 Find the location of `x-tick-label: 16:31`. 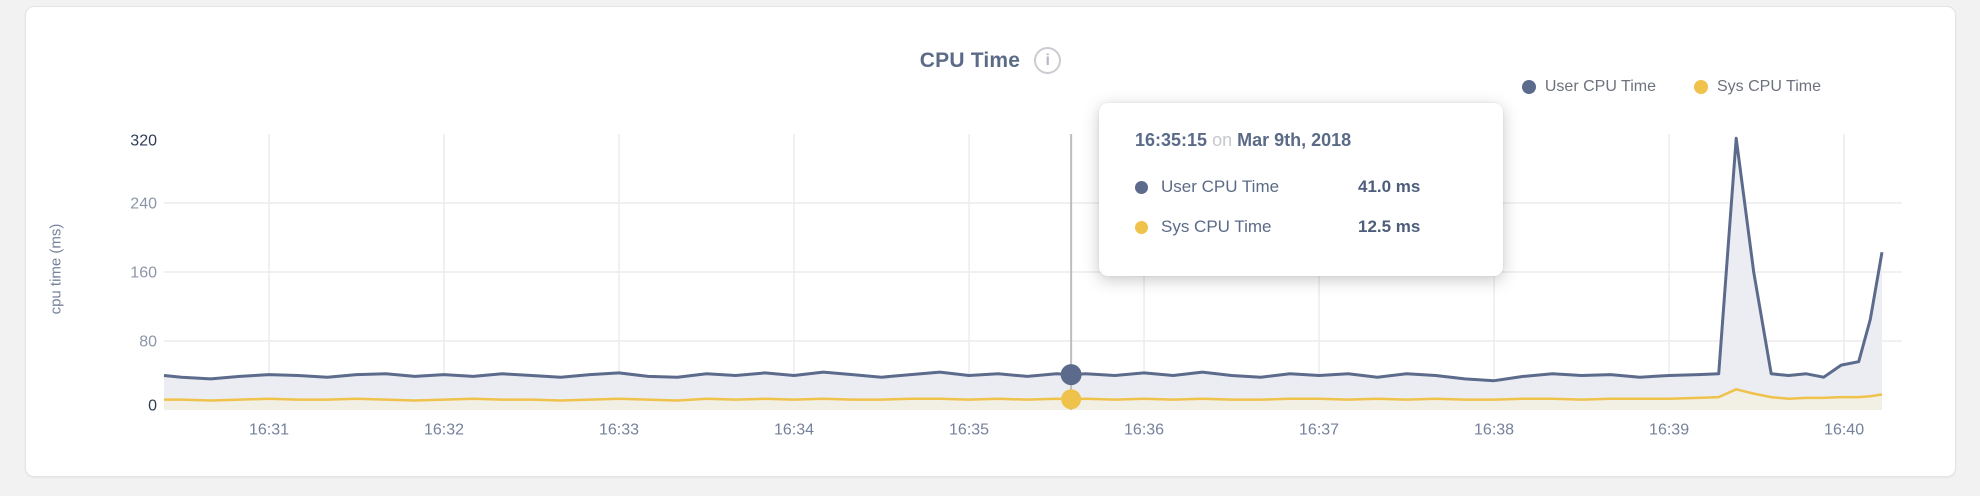

x-tick-label: 16:31 is located at coordinates (269, 430).